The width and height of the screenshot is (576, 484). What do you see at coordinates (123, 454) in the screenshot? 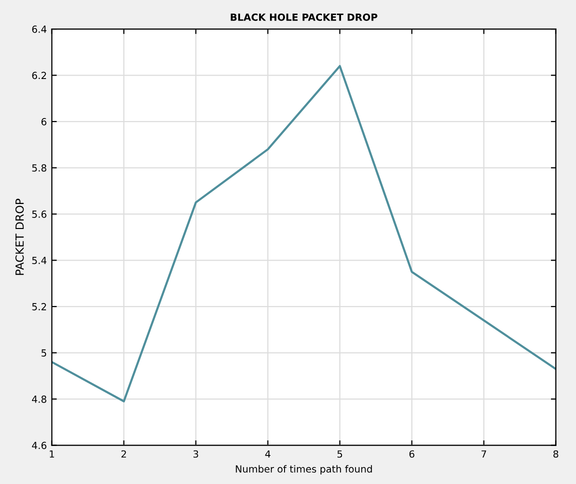
I see `x-tick-label: 2` at bounding box center [123, 454].